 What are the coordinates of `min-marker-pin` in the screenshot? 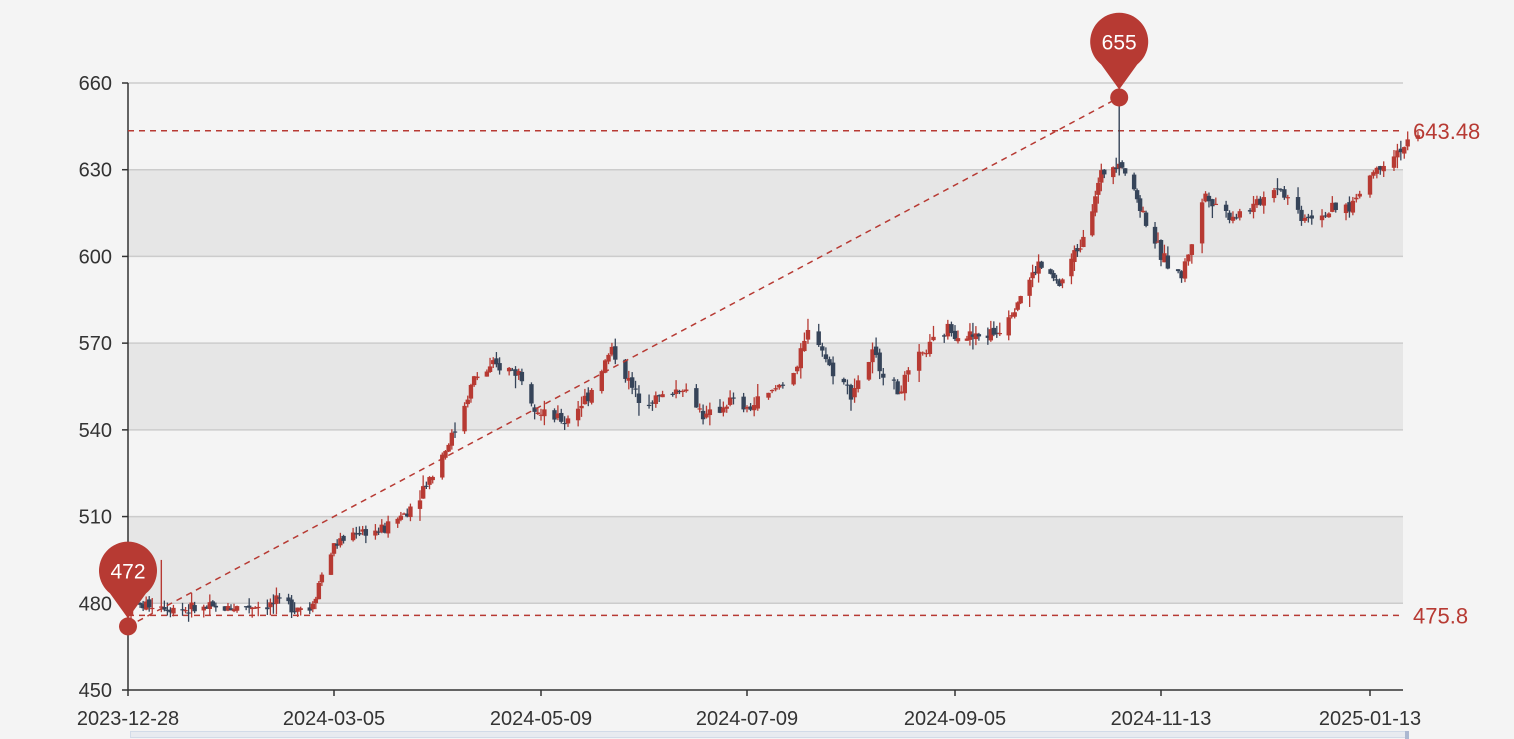 It's located at (128, 580).